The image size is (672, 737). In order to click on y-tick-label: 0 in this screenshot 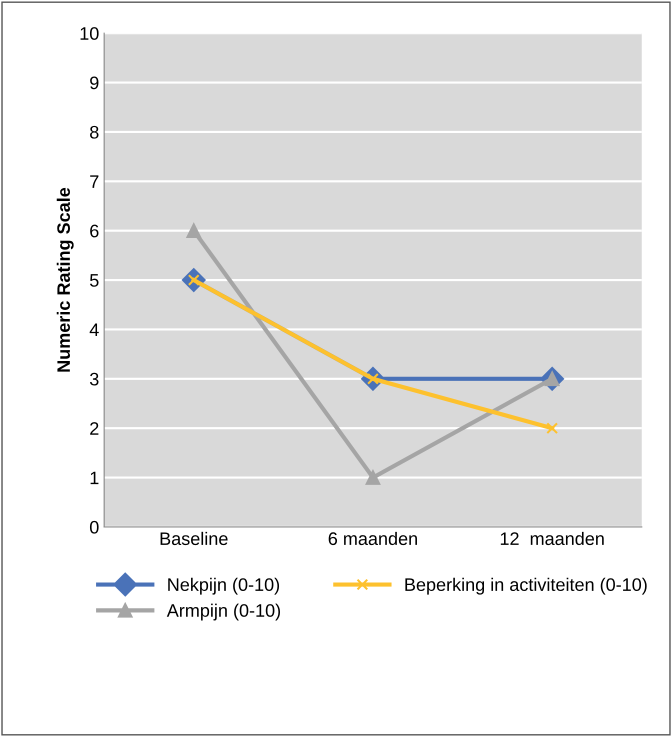, I will do `click(94, 527)`.